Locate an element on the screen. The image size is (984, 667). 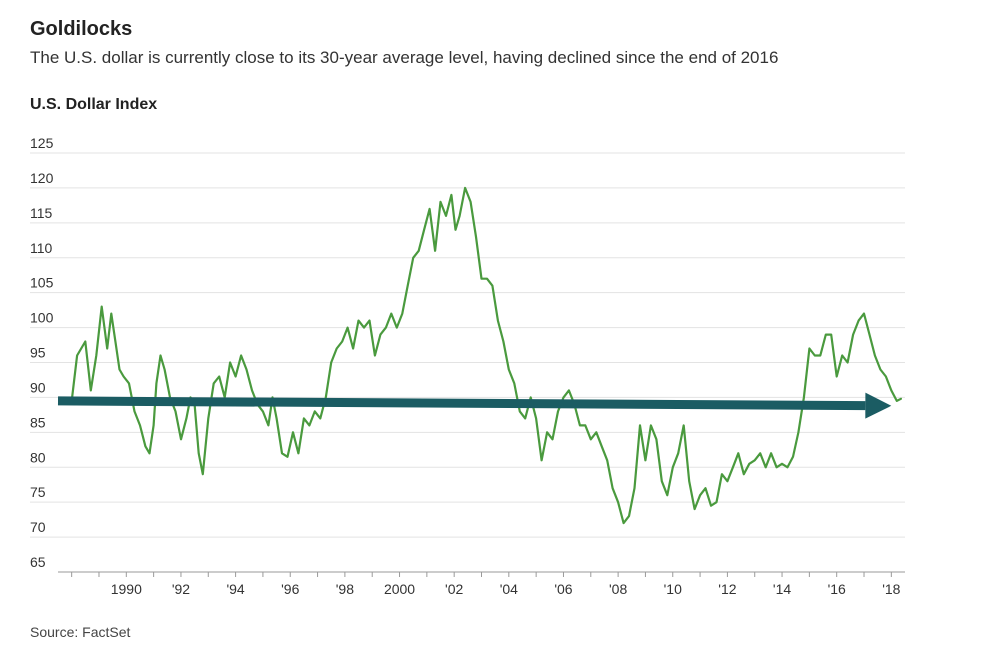
x-tick-label: '94 is located at coordinates (235, 589).